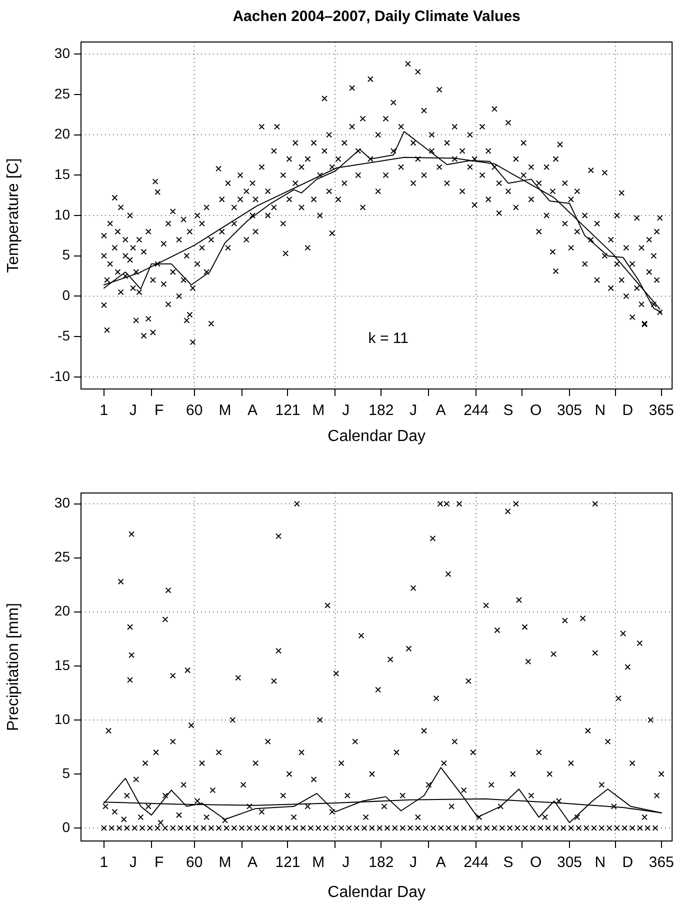 Image resolution: width=680 pixels, height=906 pixels. What do you see at coordinates (64, 335) in the screenshot?
I see `y-tick-label: -5` at bounding box center [64, 335].